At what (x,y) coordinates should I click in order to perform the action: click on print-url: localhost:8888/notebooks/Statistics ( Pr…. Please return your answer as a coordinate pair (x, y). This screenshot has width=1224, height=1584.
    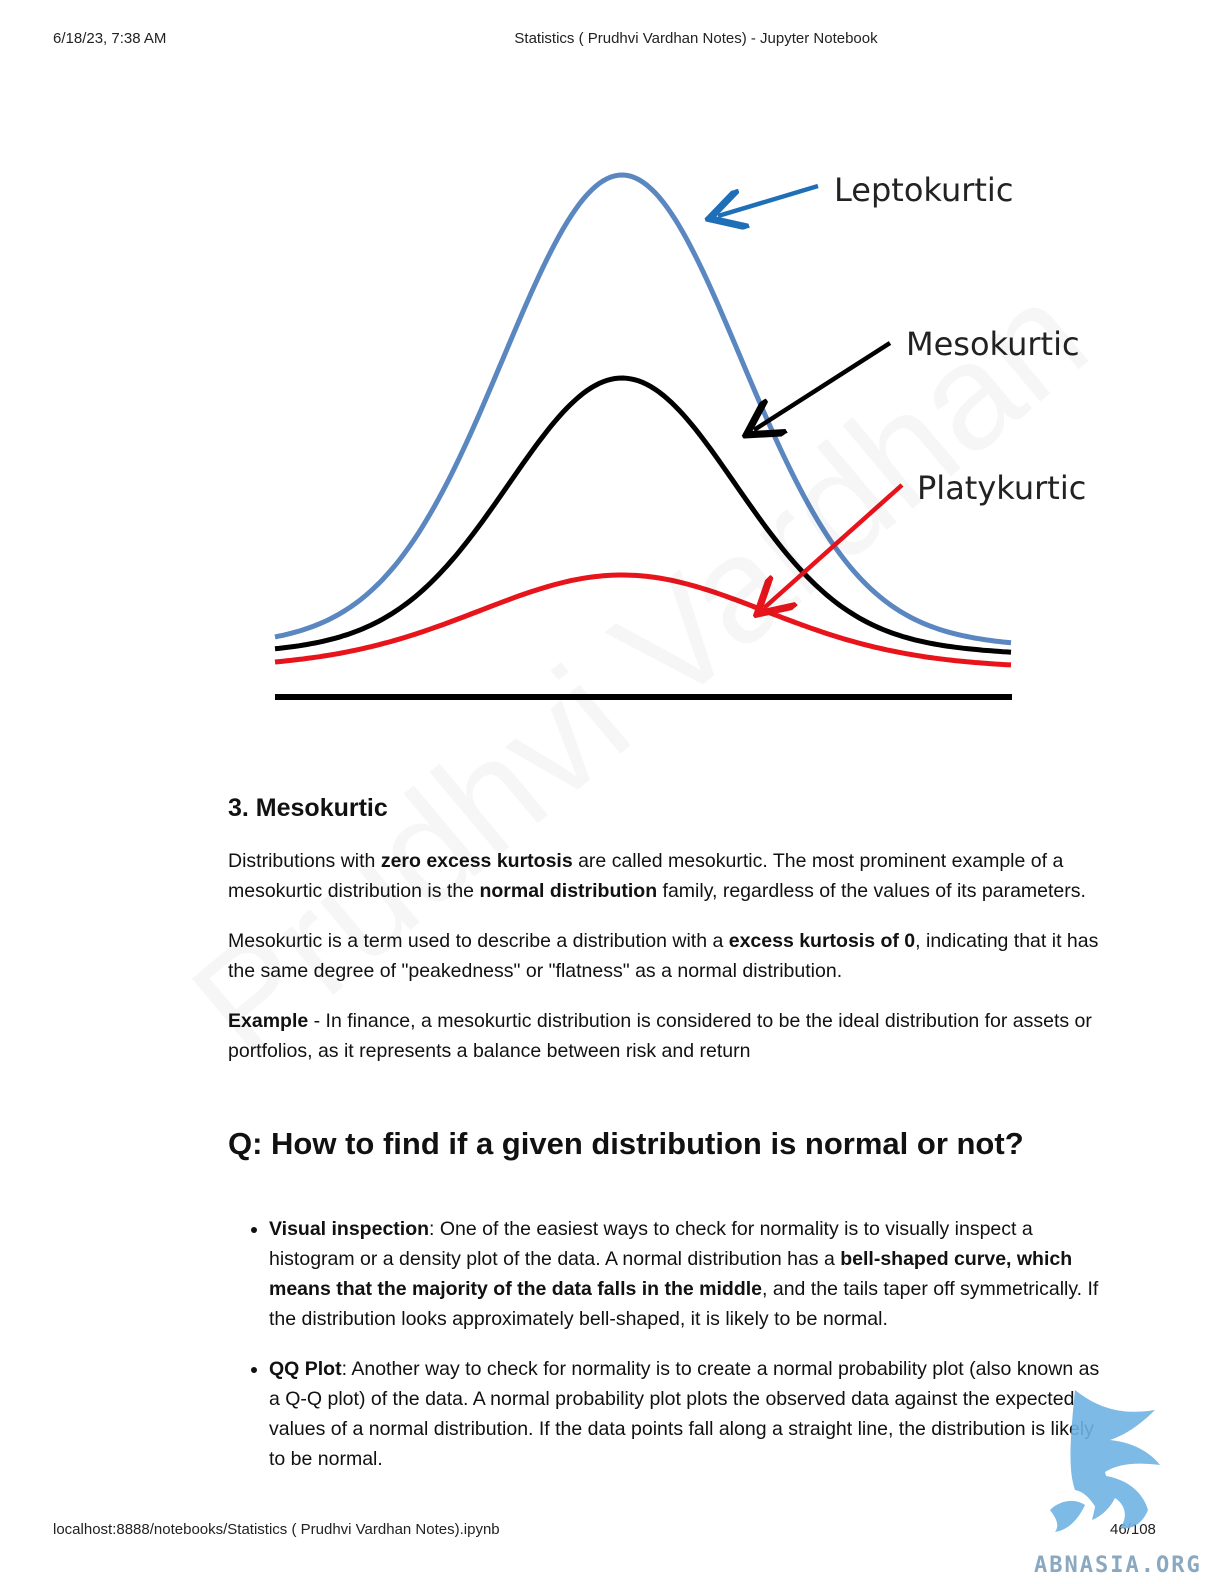
    Looking at the image, I should click on (276, 1529).